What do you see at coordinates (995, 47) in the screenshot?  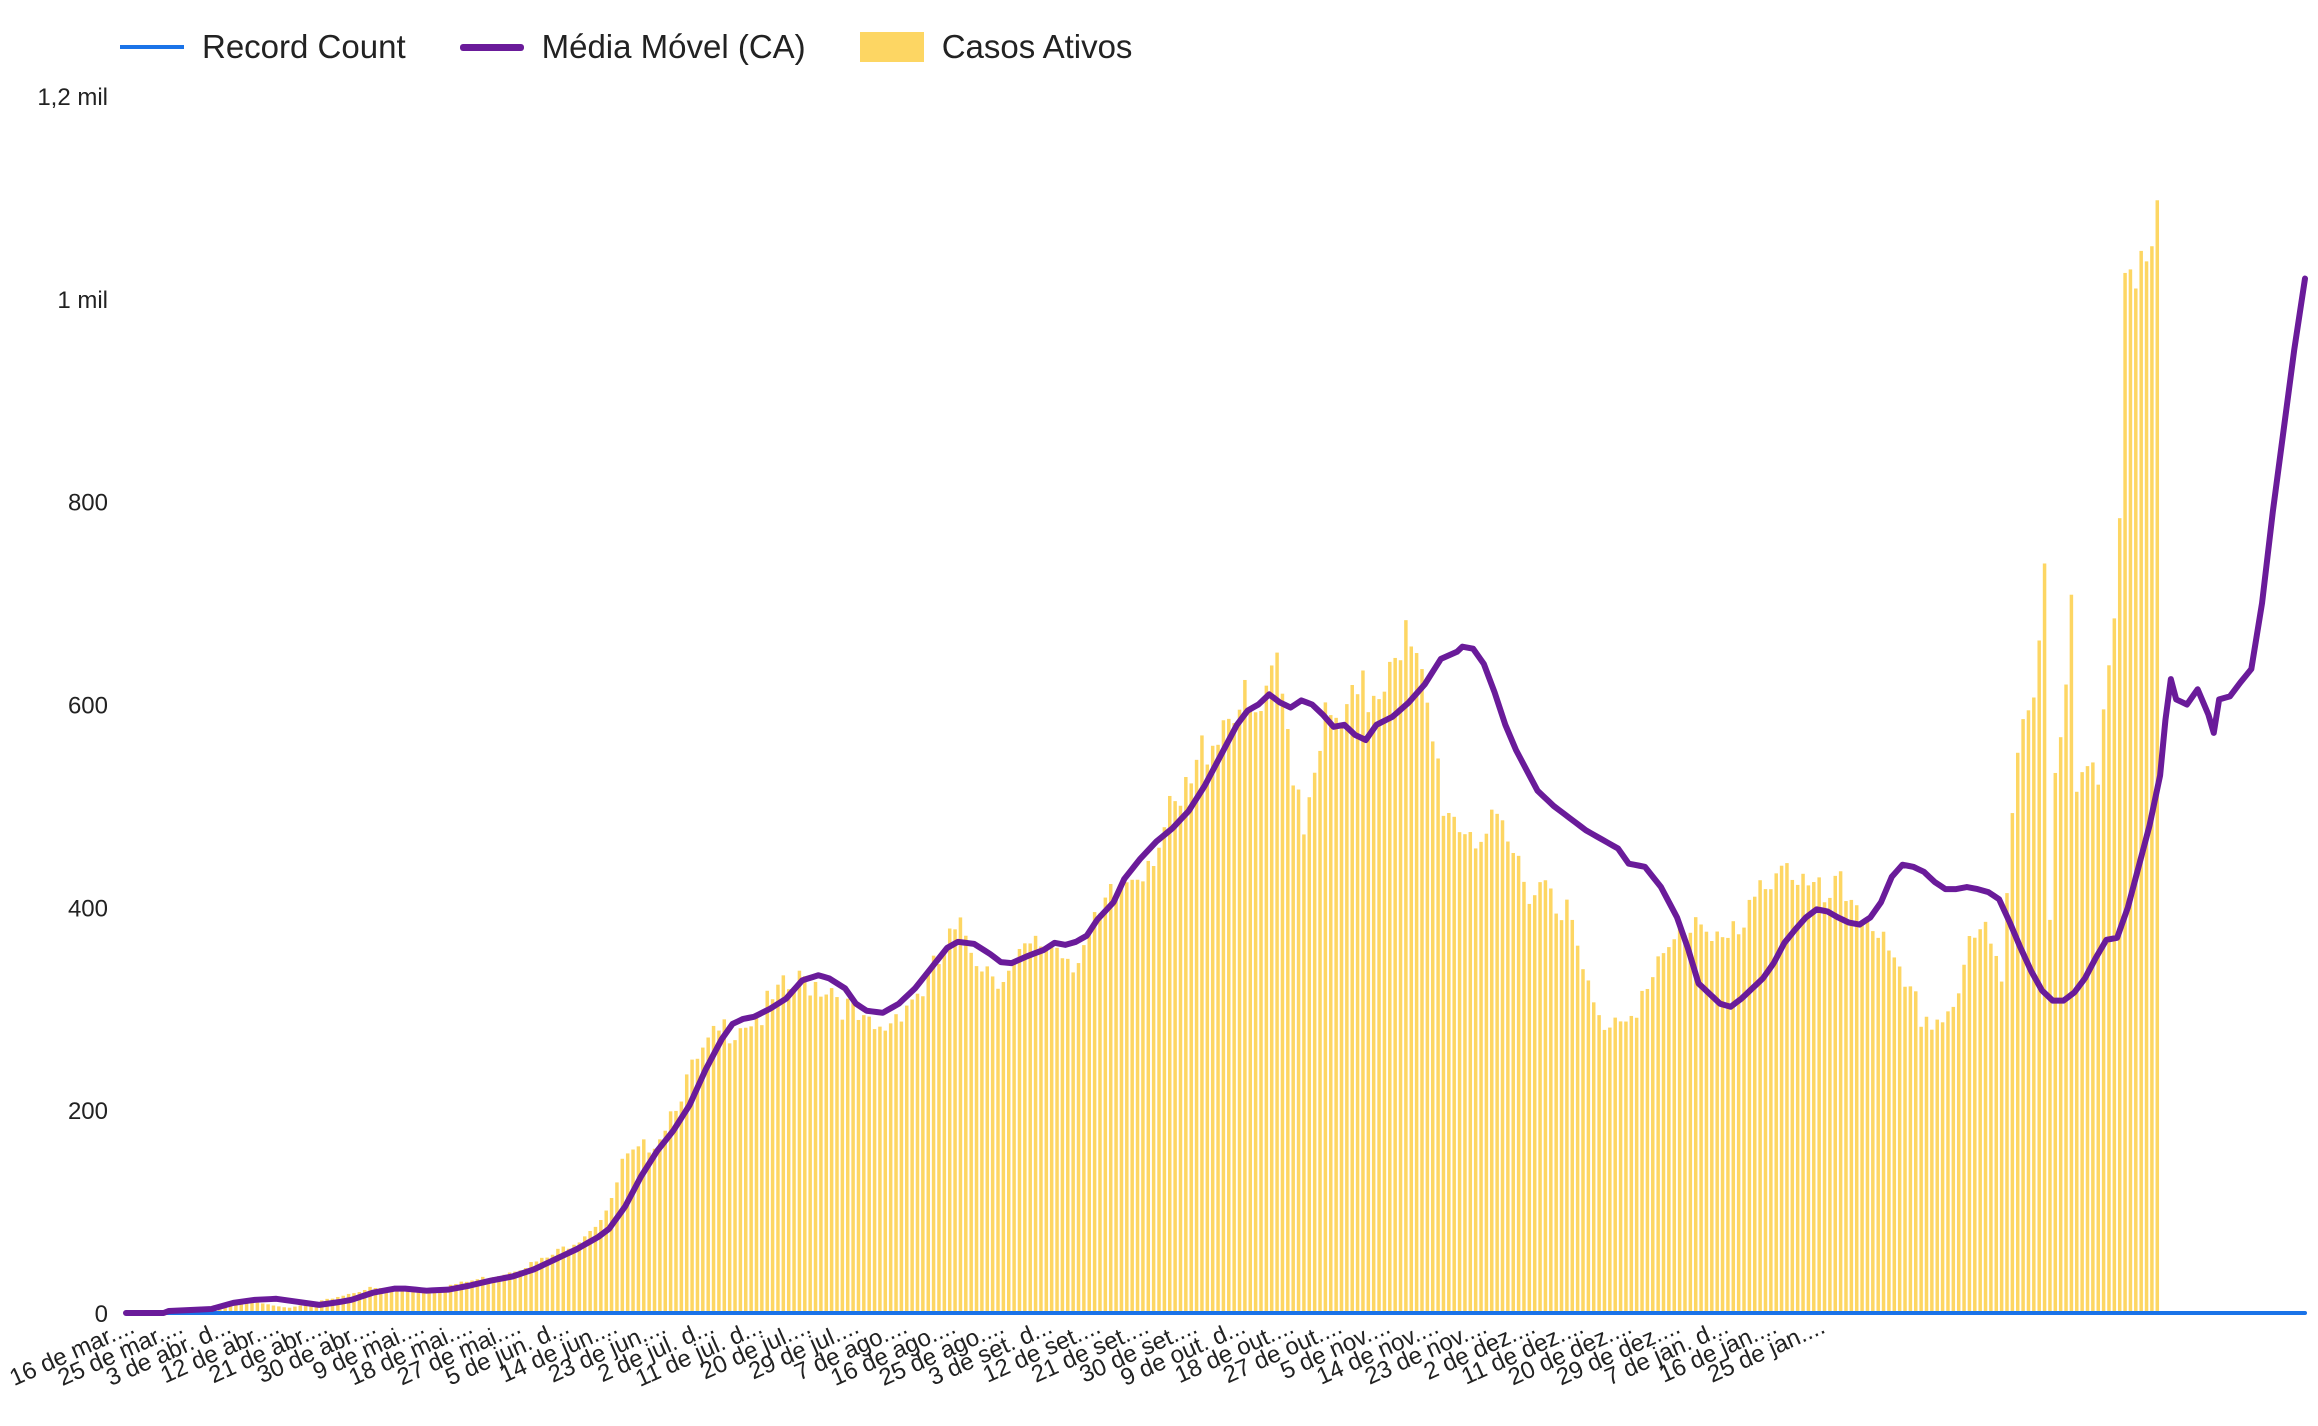 I see `legend-item-casos-ativos: Casos Ativos` at bounding box center [995, 47].